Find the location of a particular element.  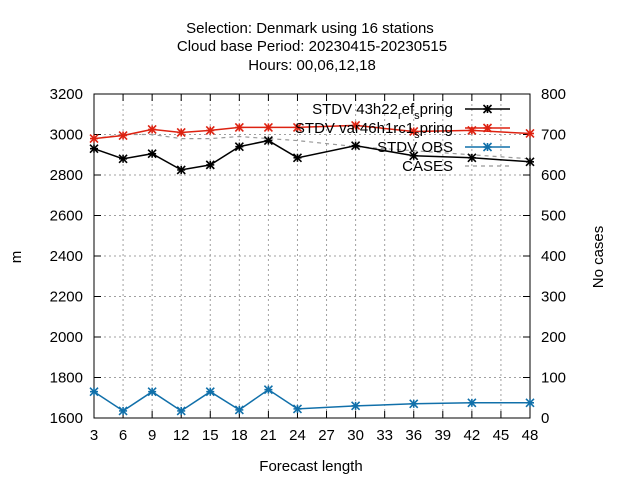

y-axis-label: m is located at coordinates (16, 257).